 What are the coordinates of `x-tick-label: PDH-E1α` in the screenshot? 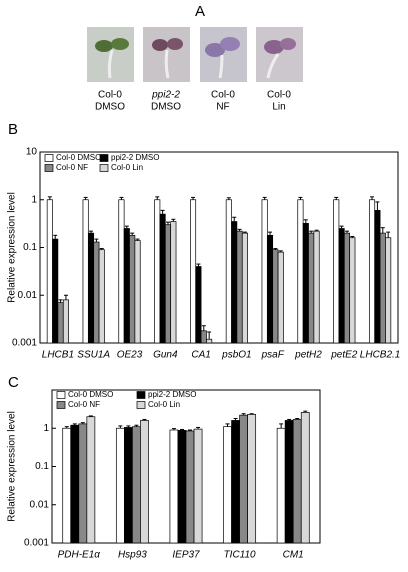 It's located at (79, 555).